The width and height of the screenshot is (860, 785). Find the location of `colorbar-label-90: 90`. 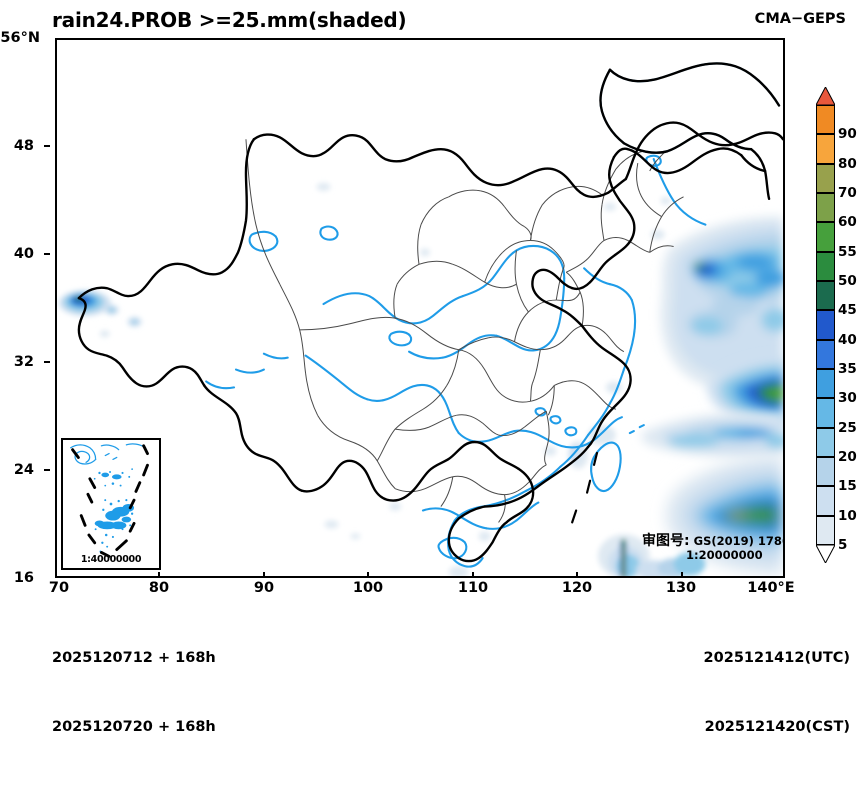

colorbar-label-90: 90 is located at coordinates (847, 134).